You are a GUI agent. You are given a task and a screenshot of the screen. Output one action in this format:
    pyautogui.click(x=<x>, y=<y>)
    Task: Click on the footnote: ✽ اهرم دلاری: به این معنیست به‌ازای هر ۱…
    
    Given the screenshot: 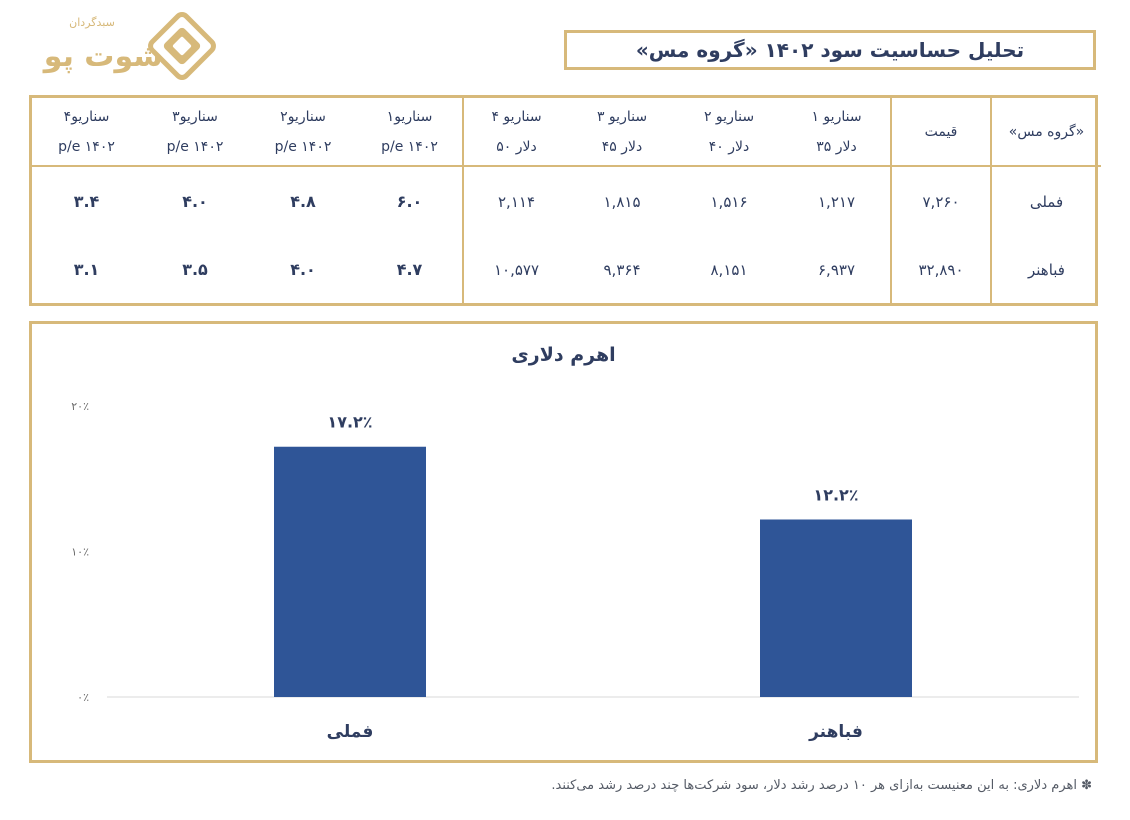 What is the action you would take?
    pyautogui.click(x=821, y=785)
    